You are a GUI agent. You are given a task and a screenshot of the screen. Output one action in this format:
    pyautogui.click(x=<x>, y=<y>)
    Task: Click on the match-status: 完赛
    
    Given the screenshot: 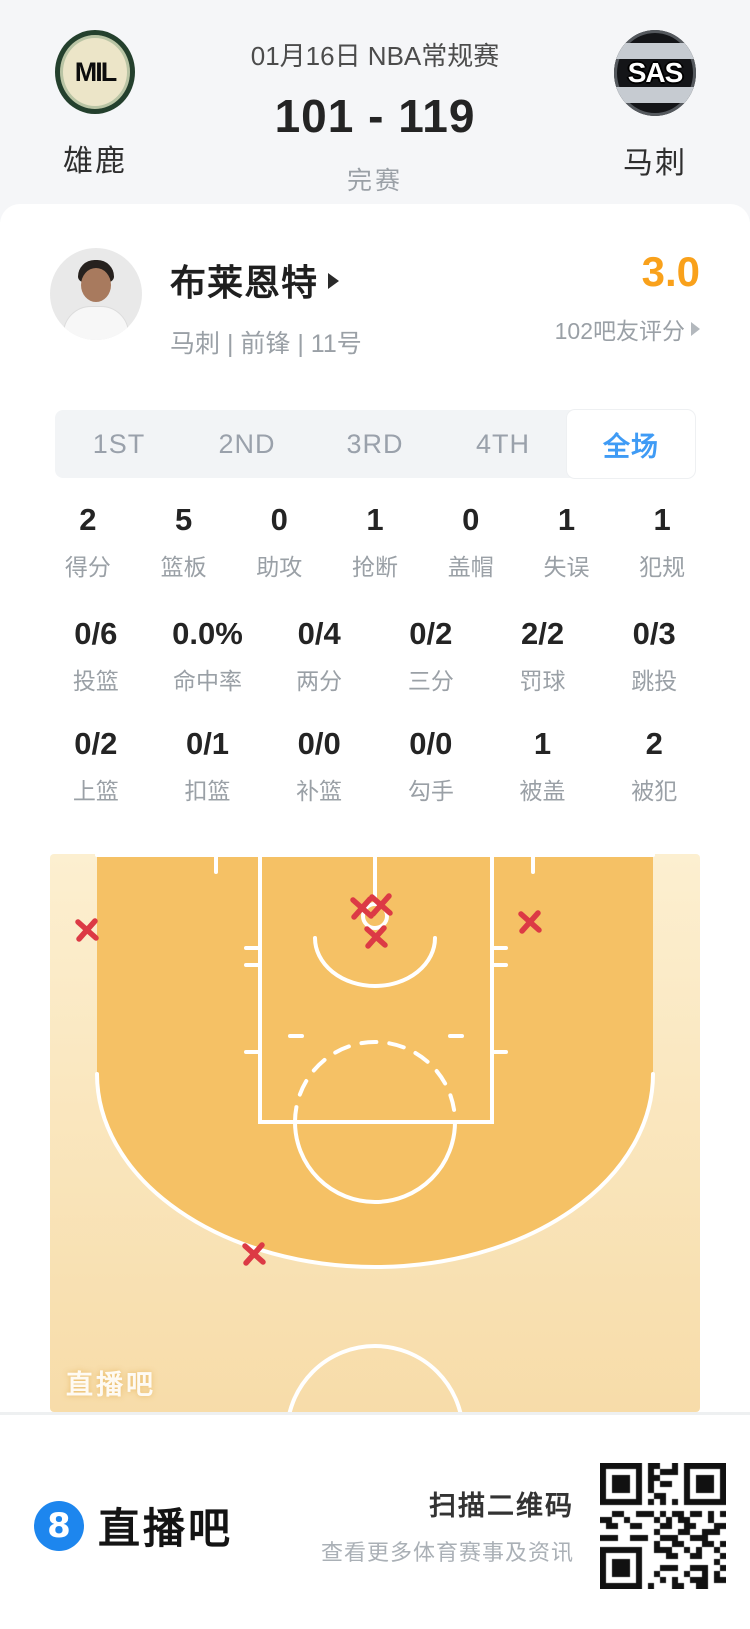 What is the action you would take?
    pyautogui.click(x=374, y=181)
    